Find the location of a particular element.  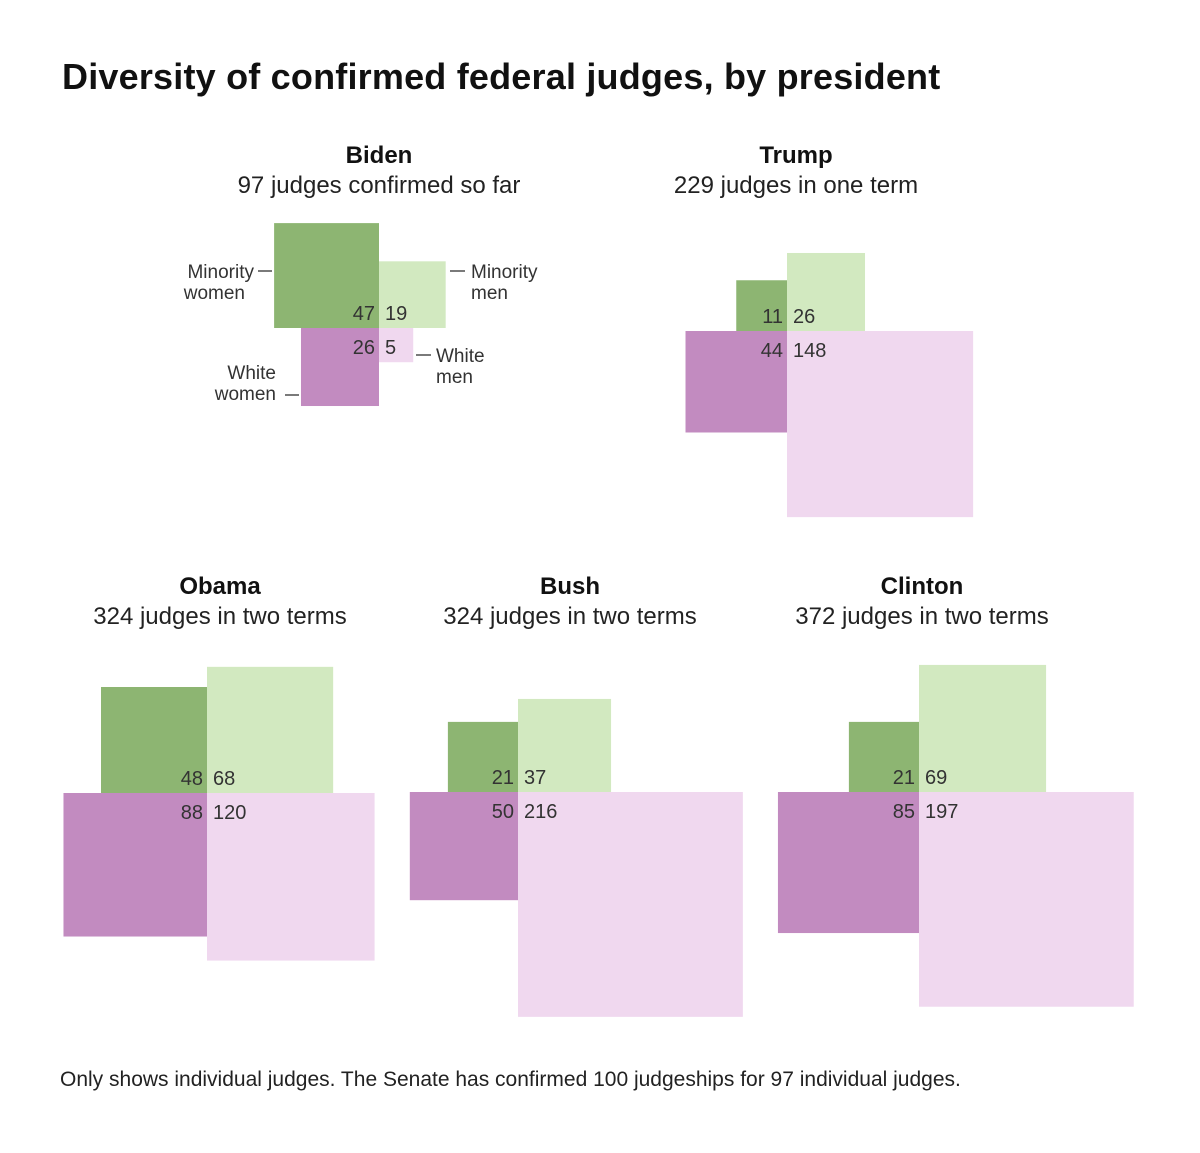

president-name: Clinton is located at coordinates (922, 586).